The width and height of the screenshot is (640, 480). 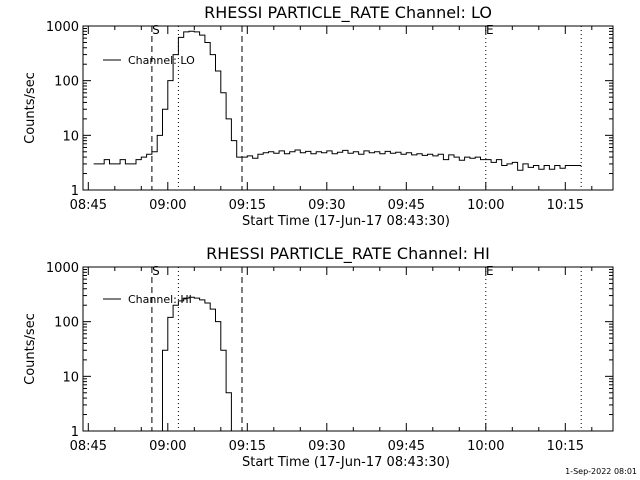 I want to click on x-tick-label-lo: 09:00, so click(x=167, y=205).